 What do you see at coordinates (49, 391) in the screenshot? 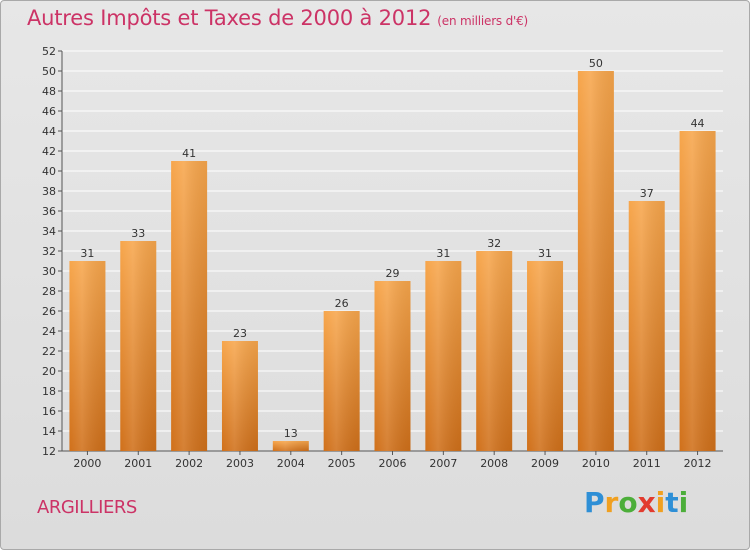
I see `y-tick-label: 18` at bounding box center [49, 391].